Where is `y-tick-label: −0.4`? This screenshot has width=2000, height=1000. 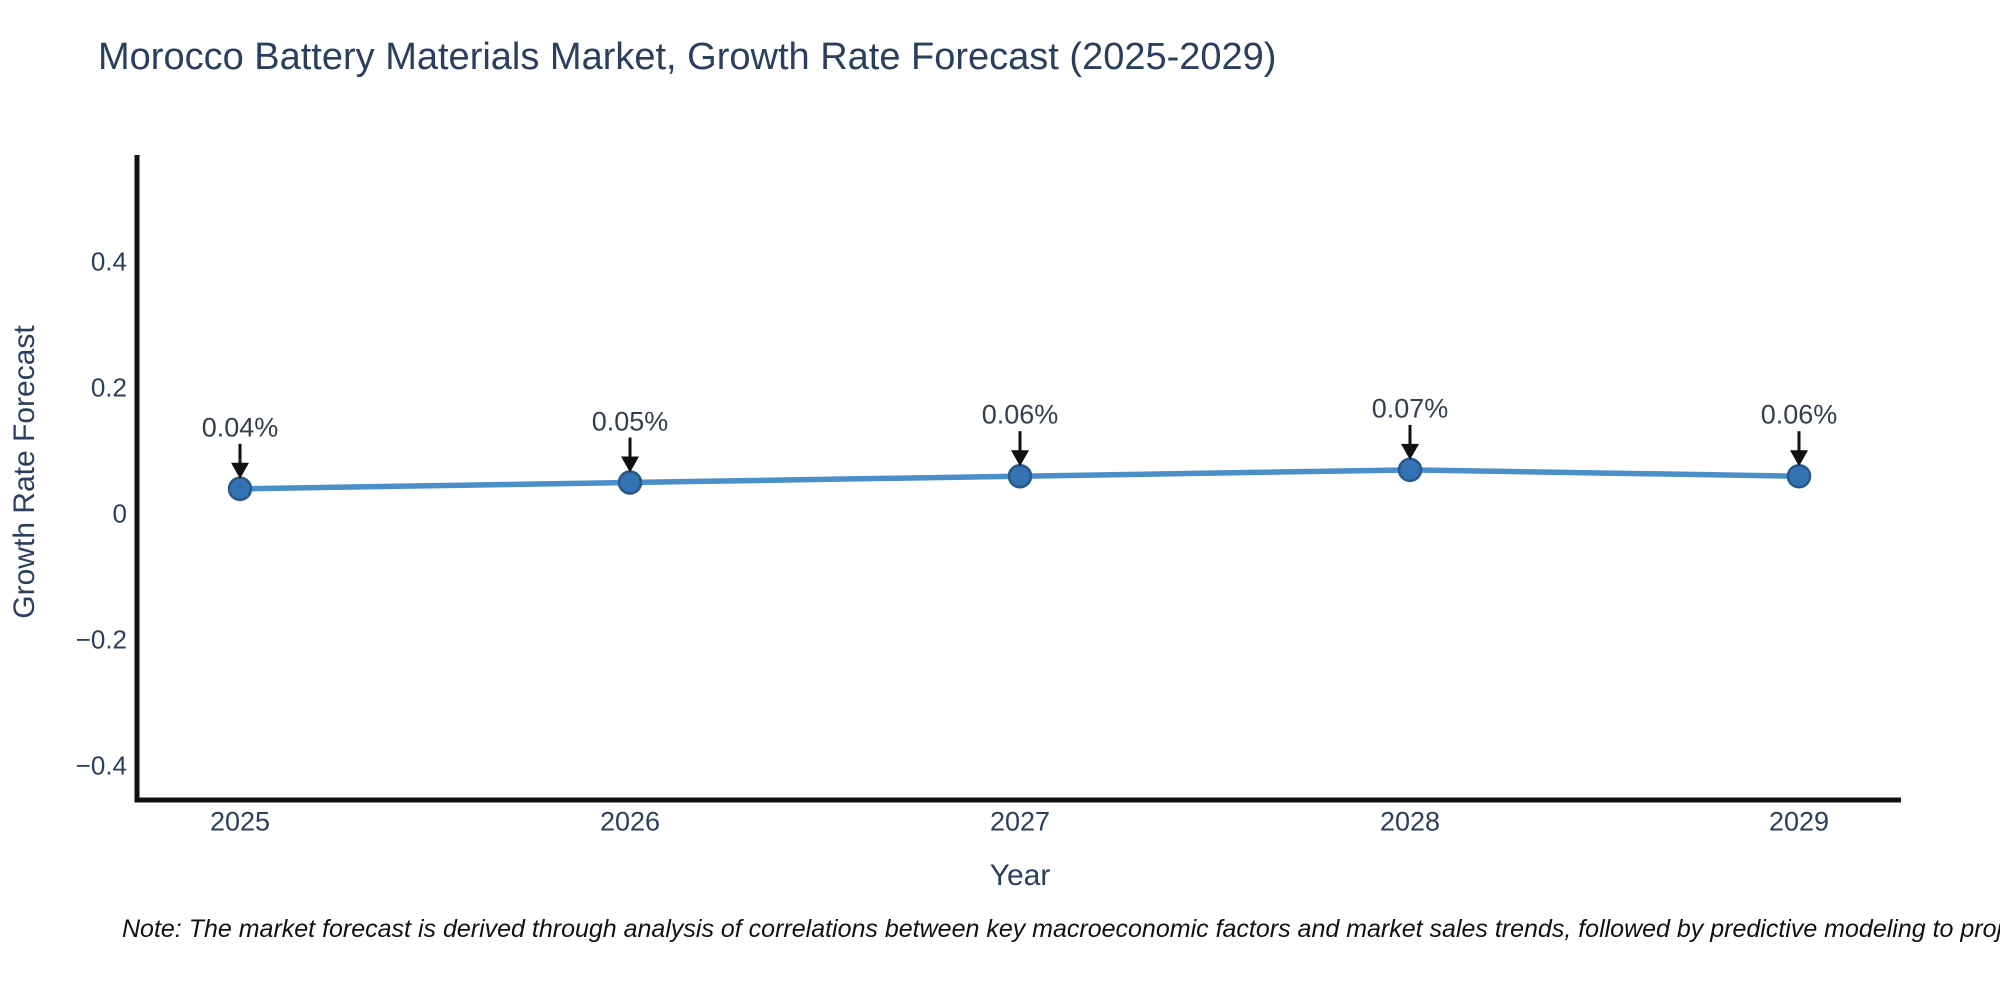 y-tick-label: −0.4 is located at coordinates (101, 765).